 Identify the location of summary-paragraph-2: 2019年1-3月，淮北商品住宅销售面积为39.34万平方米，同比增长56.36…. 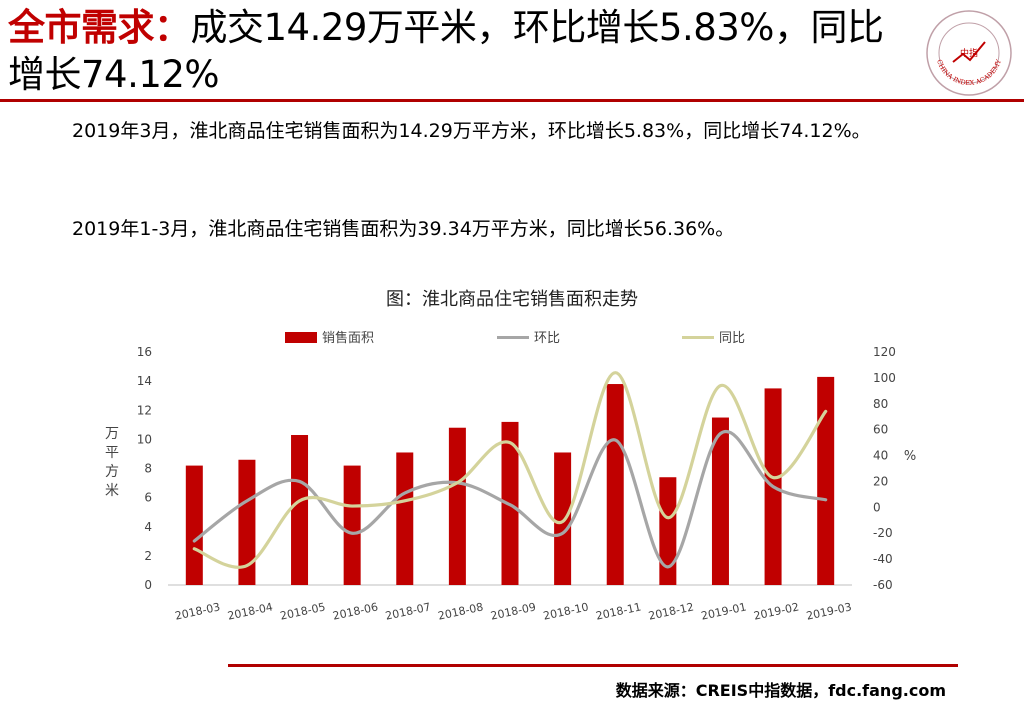
(403, 229).